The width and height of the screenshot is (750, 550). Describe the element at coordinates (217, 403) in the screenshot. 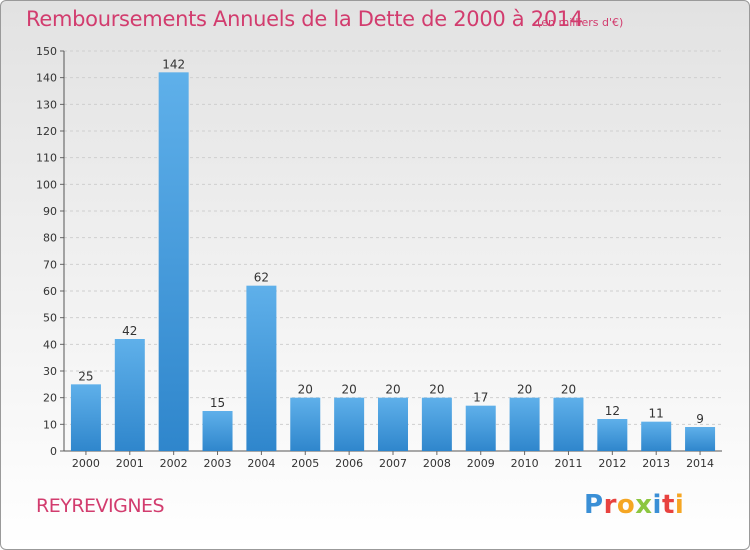

I see `bar-value-label: 15` at that location.